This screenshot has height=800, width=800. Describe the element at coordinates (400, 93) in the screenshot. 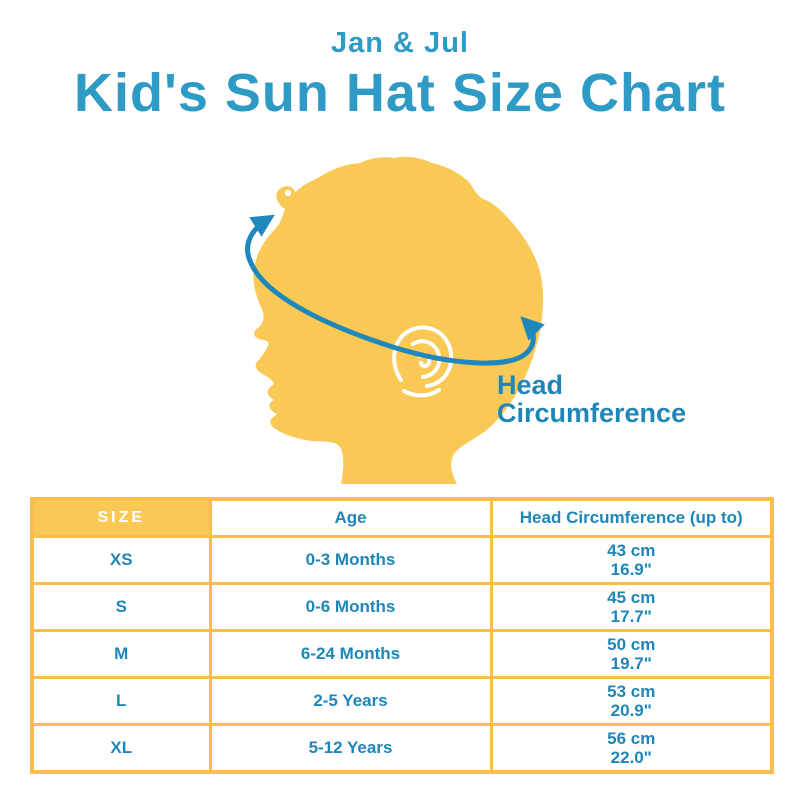

I see `page-title: Kid's Sun Hat Size Chart` at that location.